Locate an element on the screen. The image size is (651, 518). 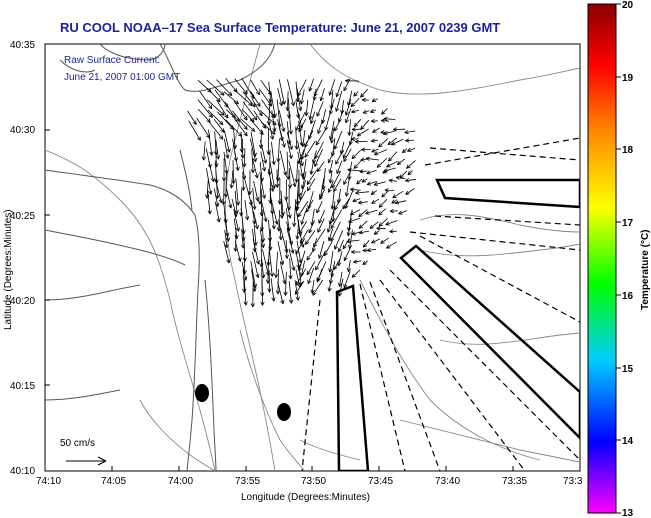
radar-site-marker is located at coordinates (284, 412).